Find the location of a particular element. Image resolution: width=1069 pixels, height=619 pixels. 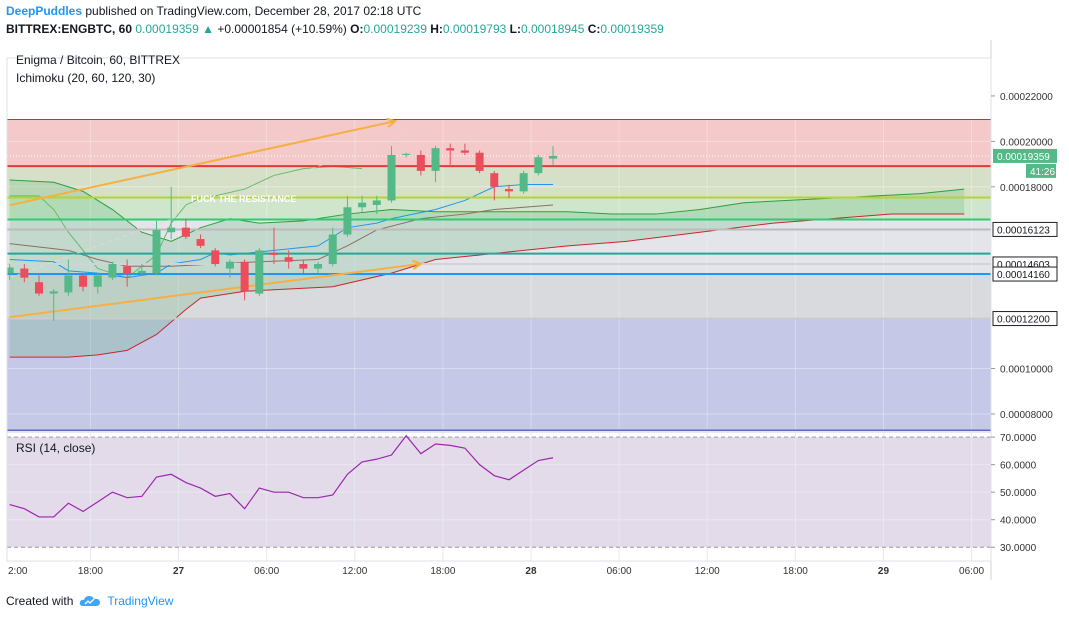

rsi-tick-label-3: 40.0000 is located at coordinates (1018, 521).